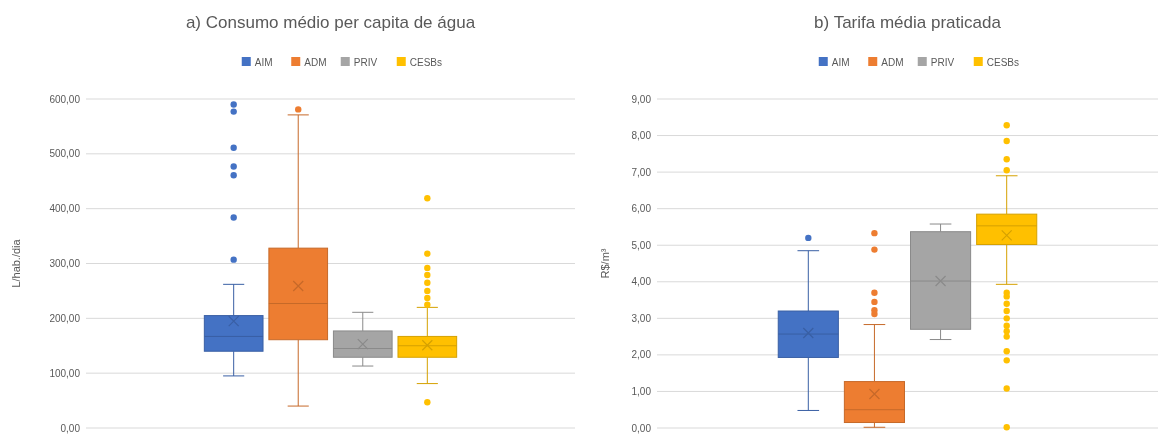  Describe the element at coordinates (65, 318) in the screenshot. I see `y-tick-label: 200,00` at that location.